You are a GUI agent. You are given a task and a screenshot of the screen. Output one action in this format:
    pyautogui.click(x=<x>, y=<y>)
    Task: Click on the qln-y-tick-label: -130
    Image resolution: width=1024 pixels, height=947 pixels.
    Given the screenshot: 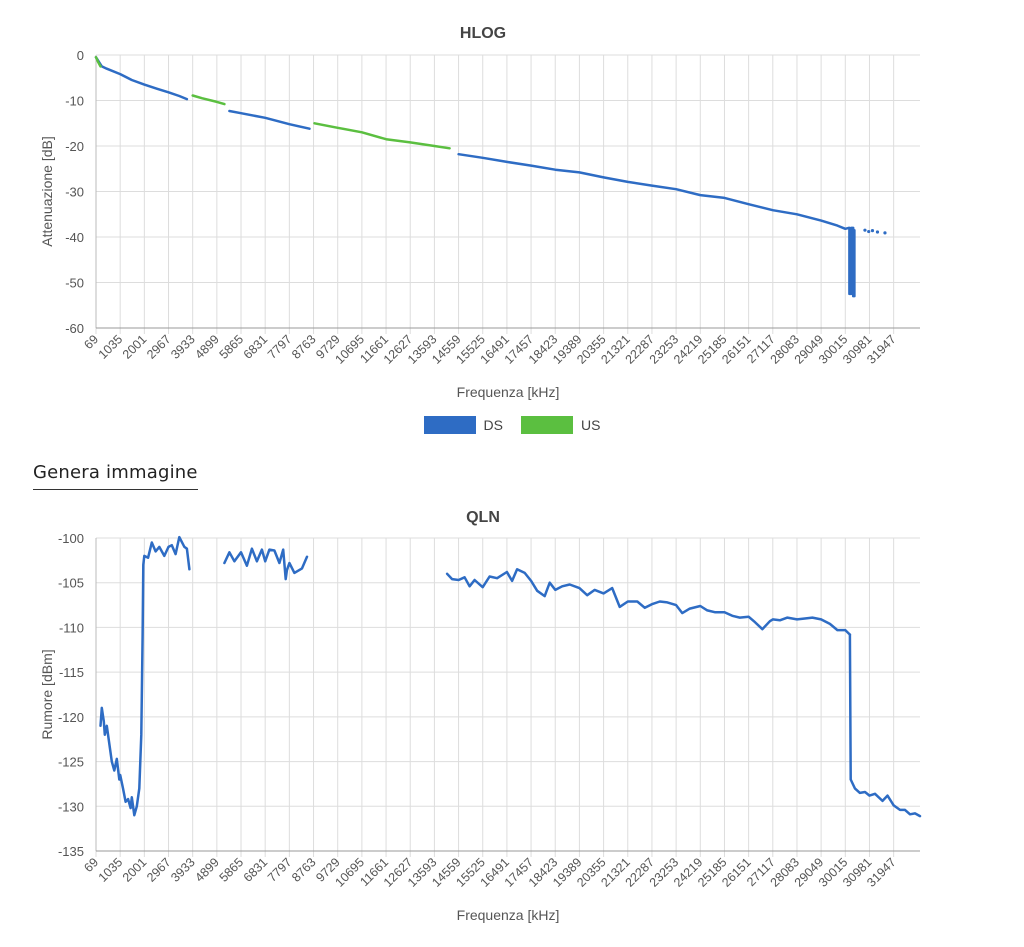 What is the action you would take?
    pyautogui.click(x=71, y=806)
    